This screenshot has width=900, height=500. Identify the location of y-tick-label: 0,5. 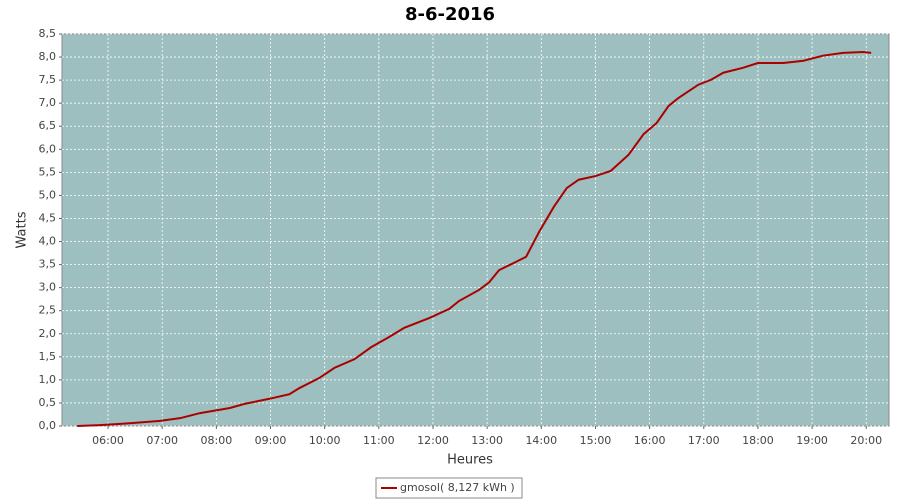
(48, 402).